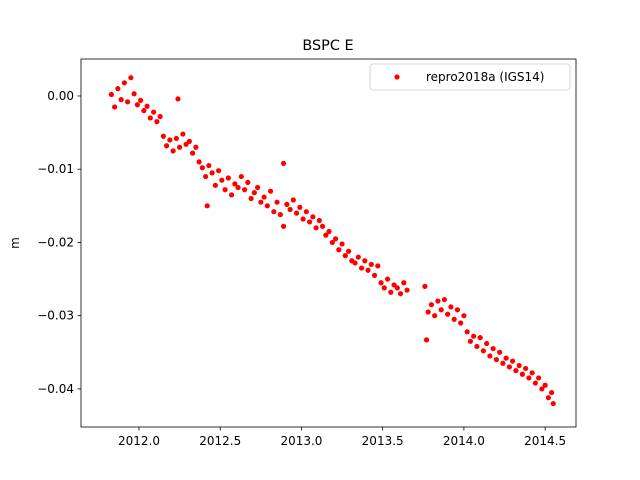  What do you see at coordinates (55, 316) in the screenshot?
I see `y-tick-label: −0.03` at bounding box center [55, 316].